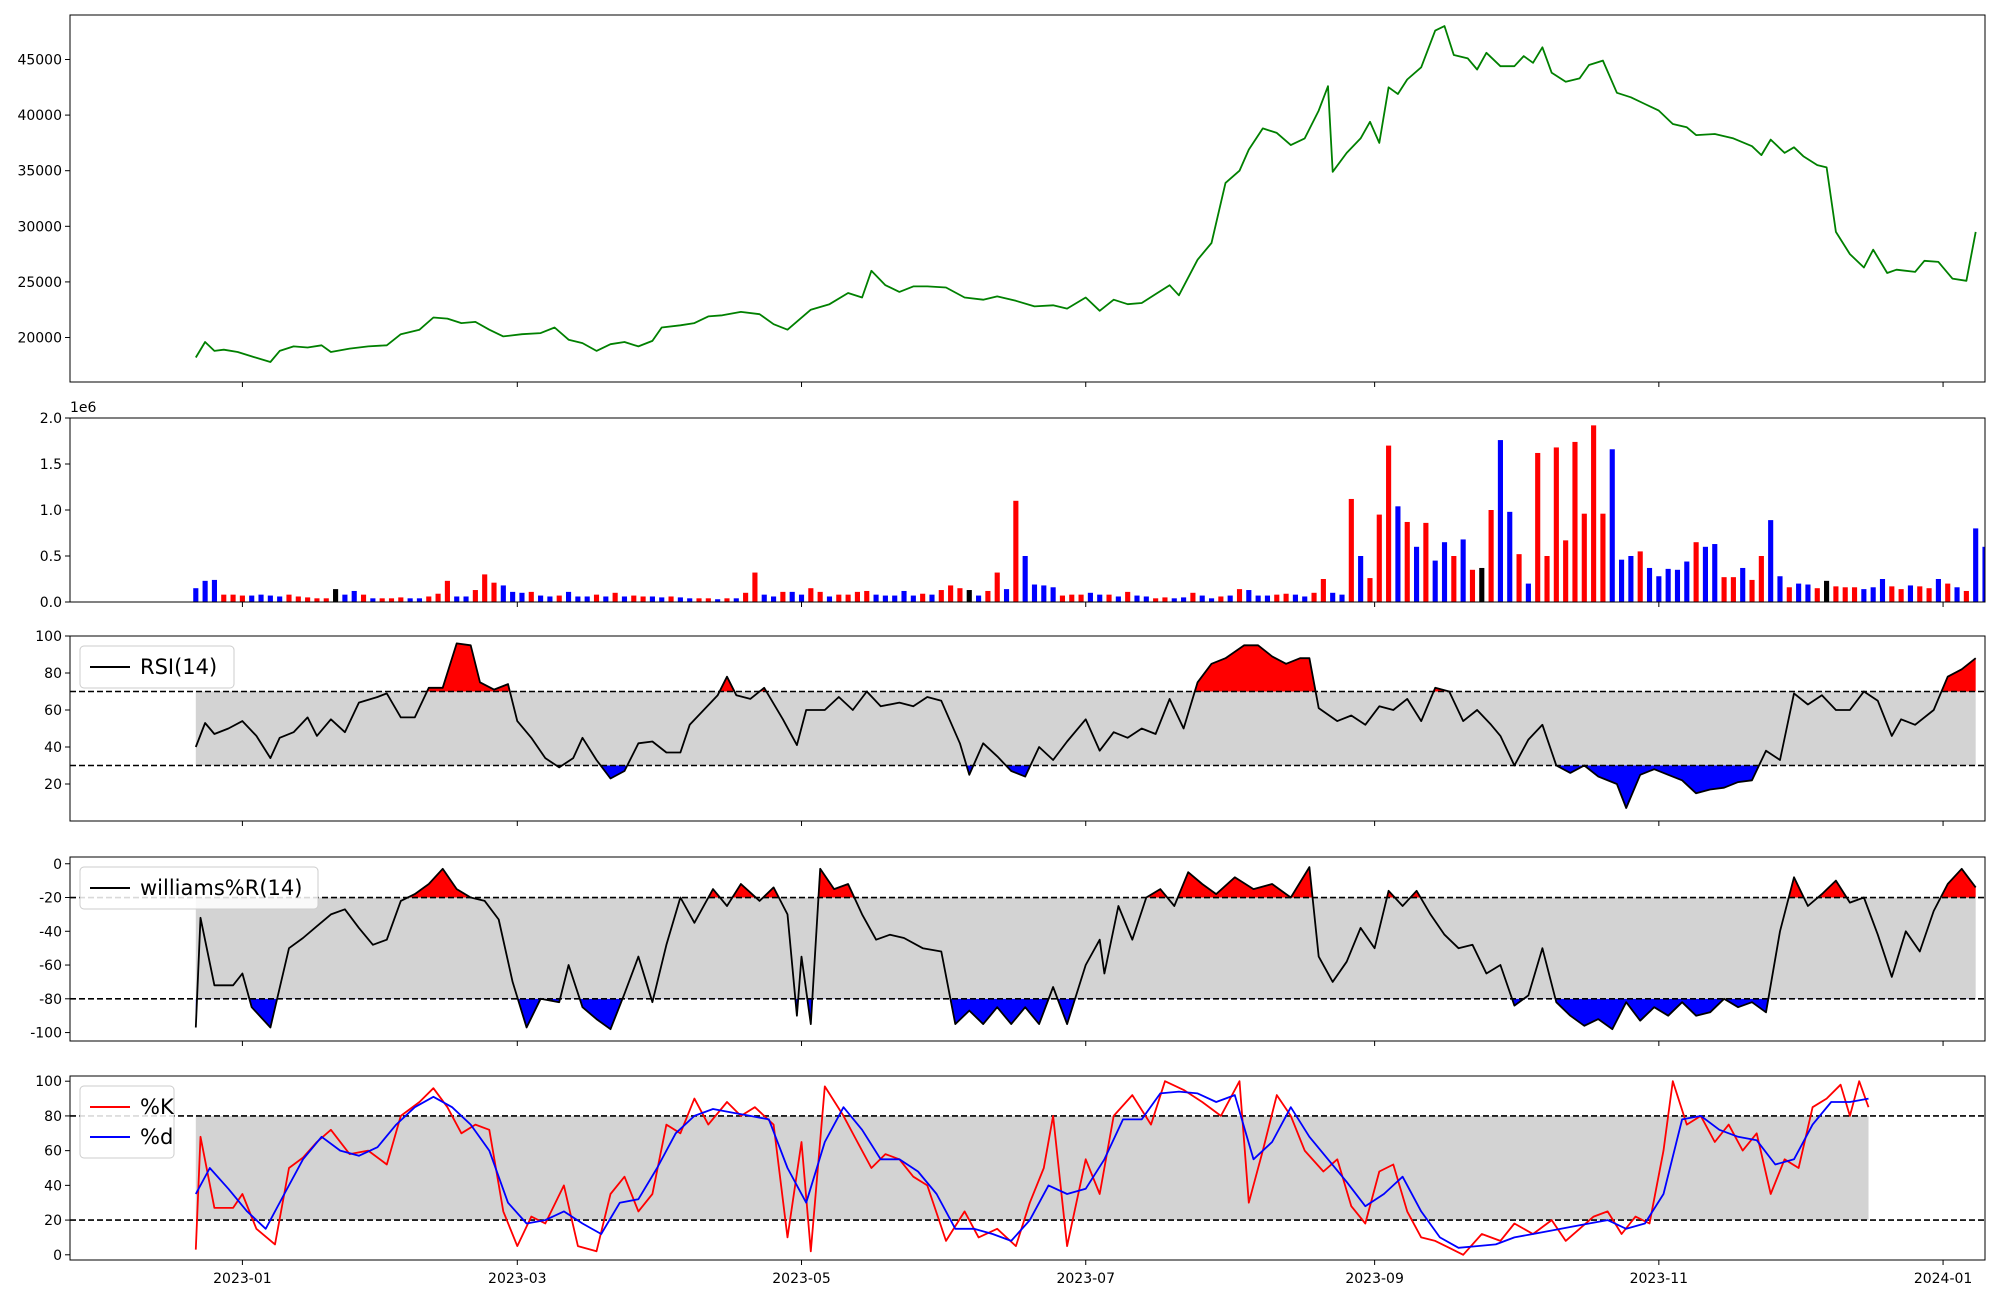  Describe the element at coordinates (51, 419) in the screenshot. I see `y-tick-label: 2.0` at that location.